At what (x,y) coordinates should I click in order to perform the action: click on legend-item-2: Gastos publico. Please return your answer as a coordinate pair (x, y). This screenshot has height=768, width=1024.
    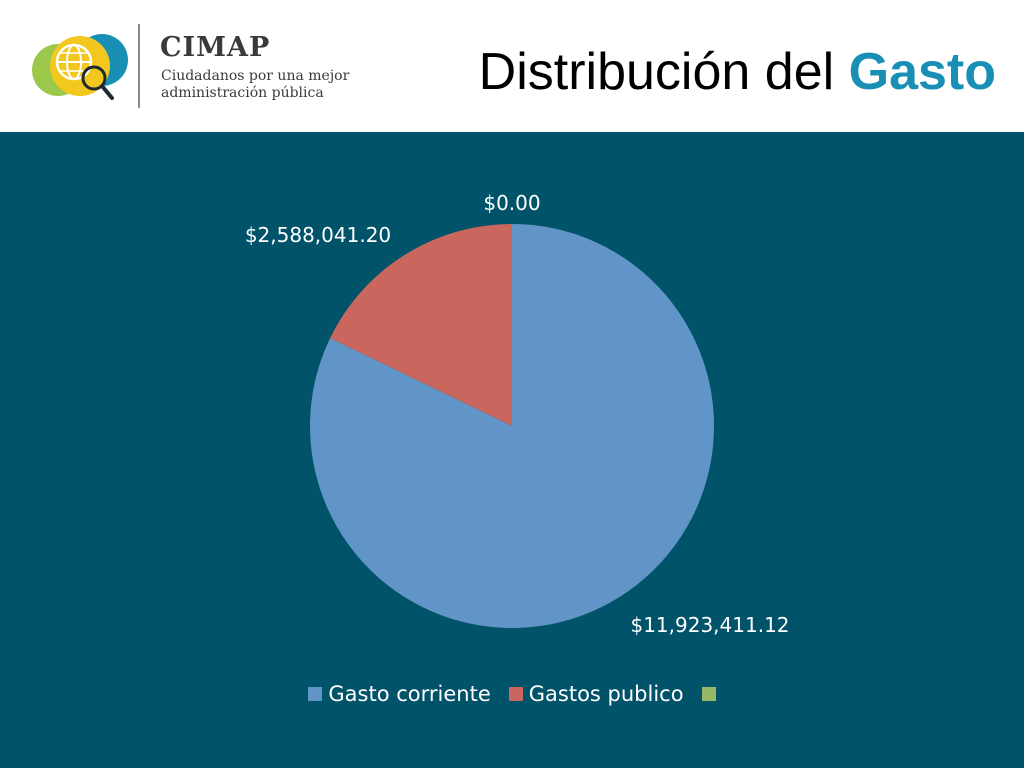
    Looking at the image, I should click on (596, 694).